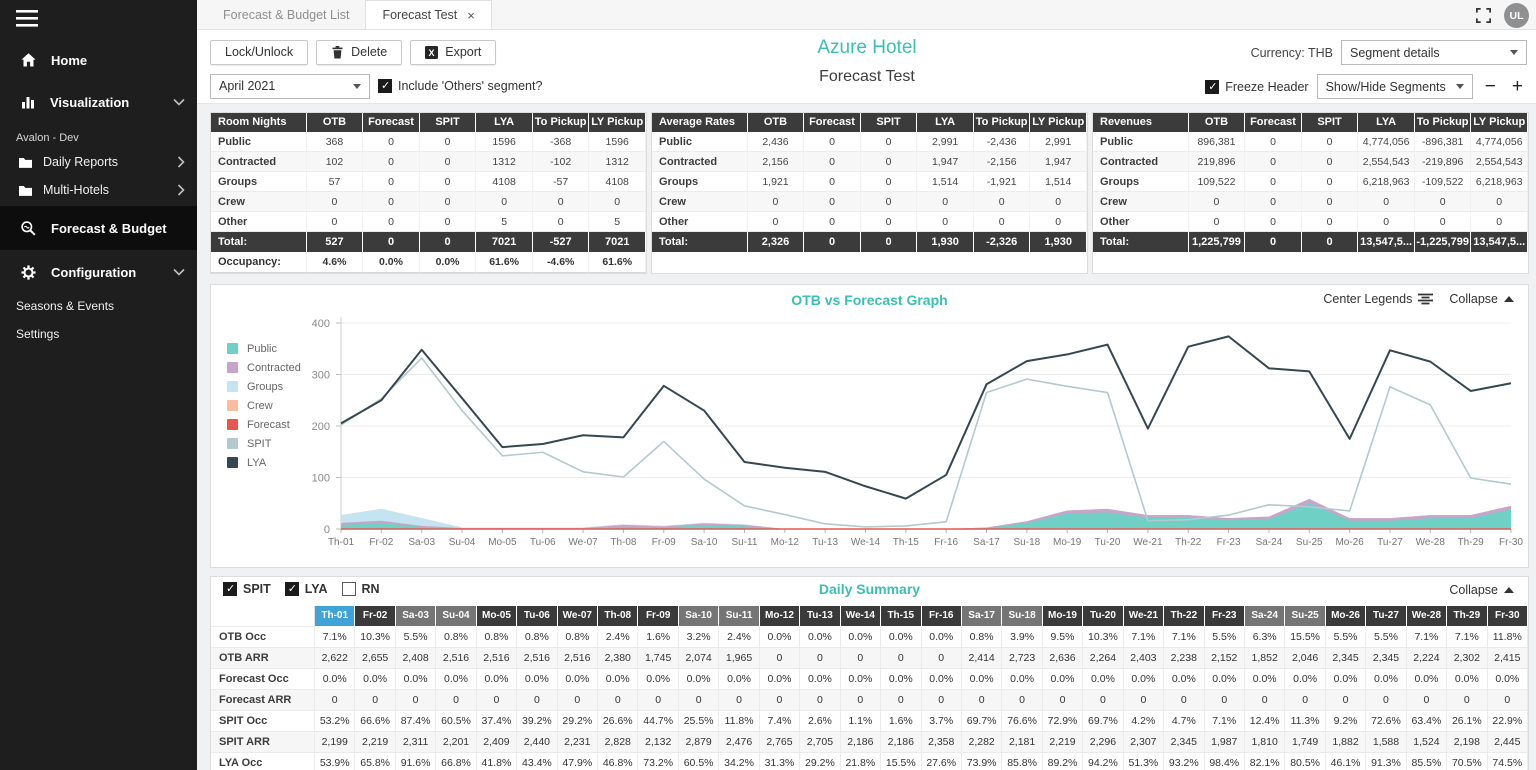 Image resolution: width=1536 pixels, height=770 pixels. Describe the element at coordinates (456, 616) in the screenshot. I see `day-header-Su-04: Su-04` at that location.